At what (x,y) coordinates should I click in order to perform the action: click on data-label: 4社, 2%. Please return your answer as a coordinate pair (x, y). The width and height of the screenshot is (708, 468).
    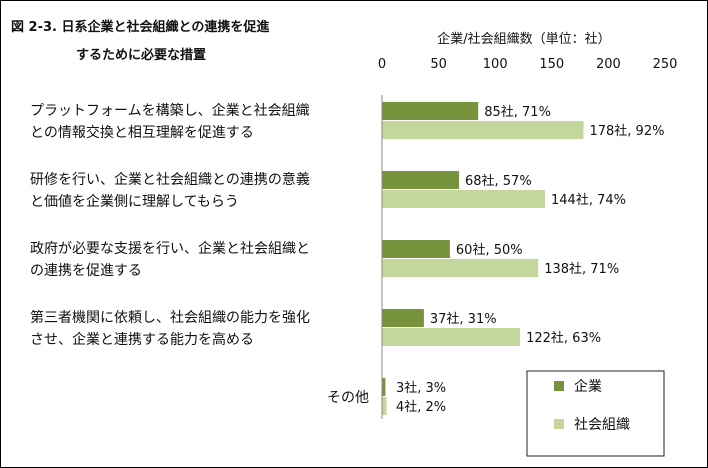
    Looking at the image, I should click on (421, 407).